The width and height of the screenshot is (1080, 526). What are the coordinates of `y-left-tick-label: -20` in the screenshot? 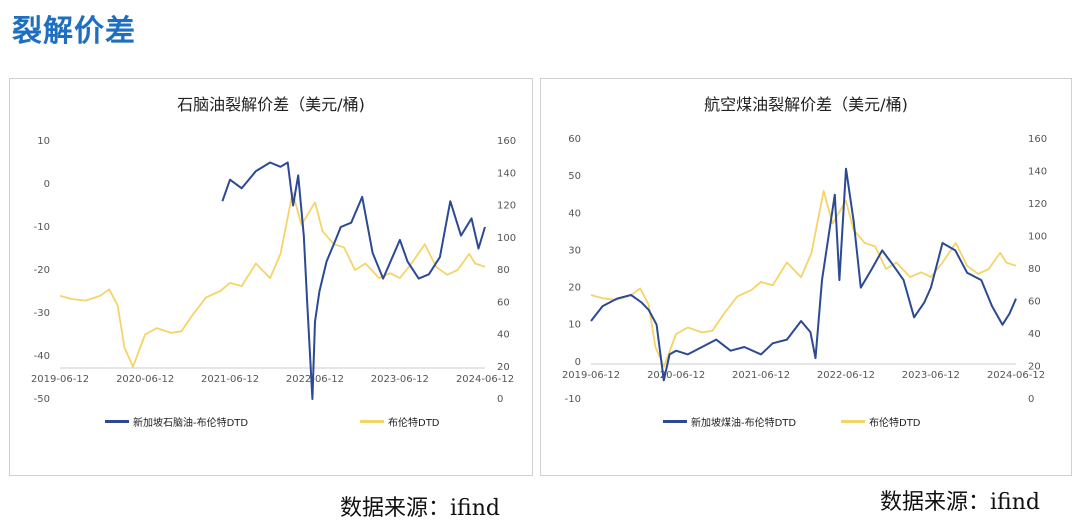 It's located at (42, 270).